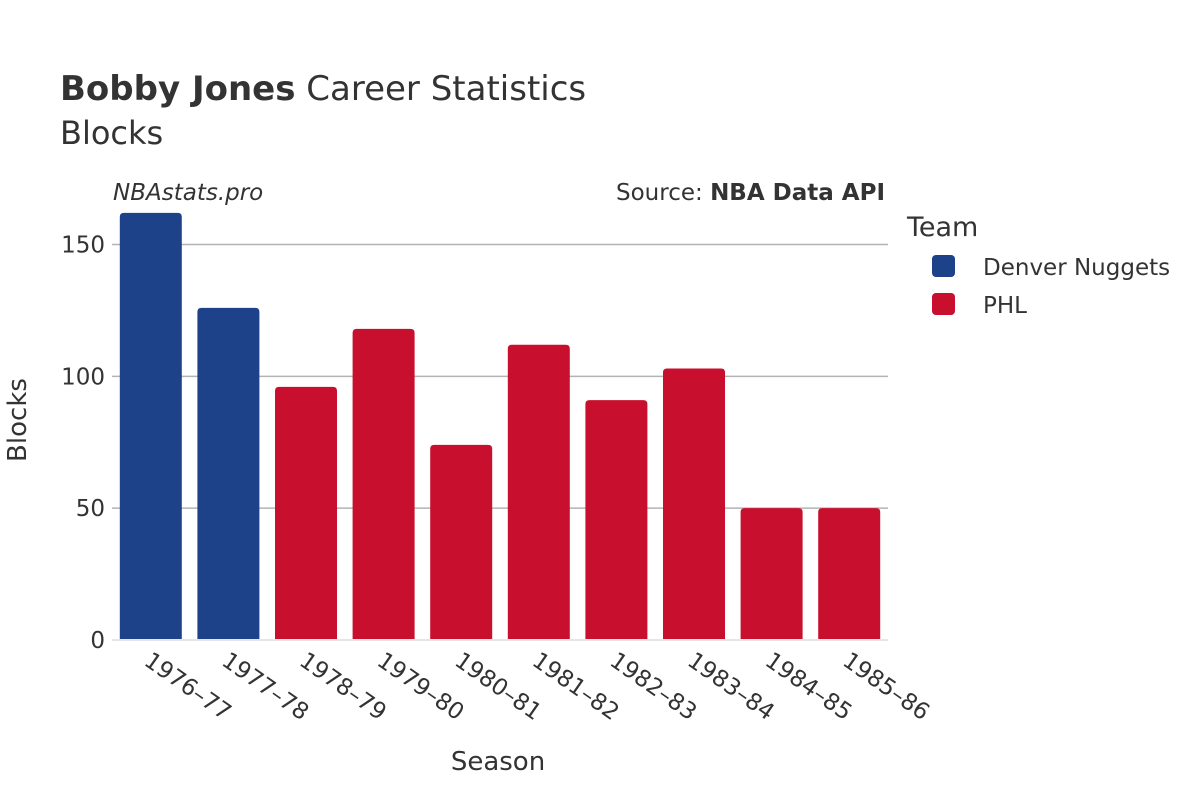 The image size is (1200, 804). What do you see at coordinates (797, 193) in the screenshot?
I see `source-name: NBA Data API` at bounding box center [797, 193].